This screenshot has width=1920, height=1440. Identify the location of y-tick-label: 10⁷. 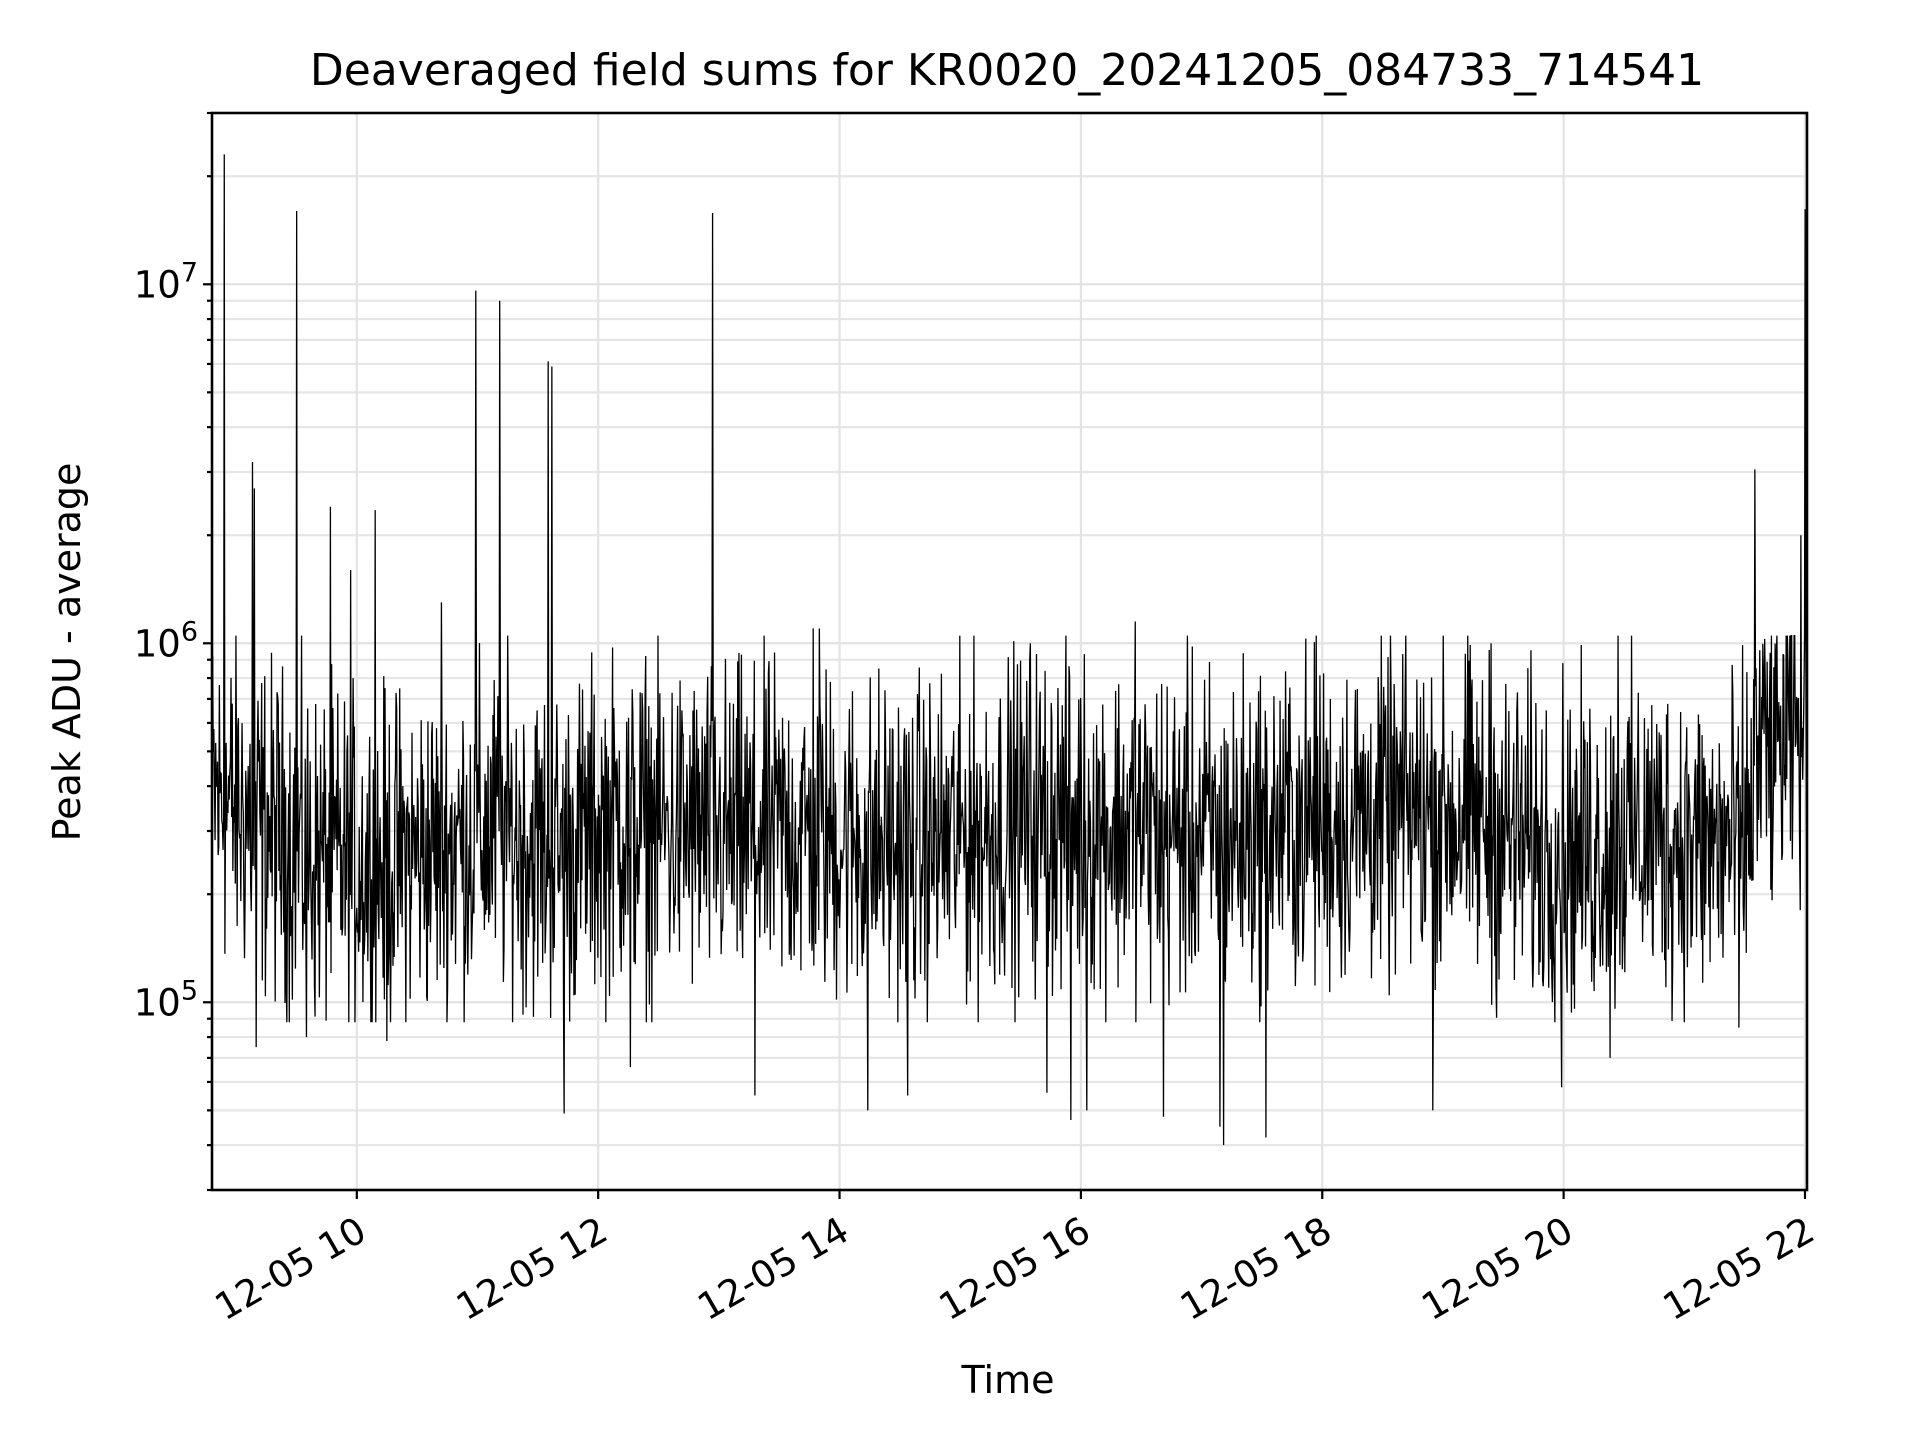
(166, 281).